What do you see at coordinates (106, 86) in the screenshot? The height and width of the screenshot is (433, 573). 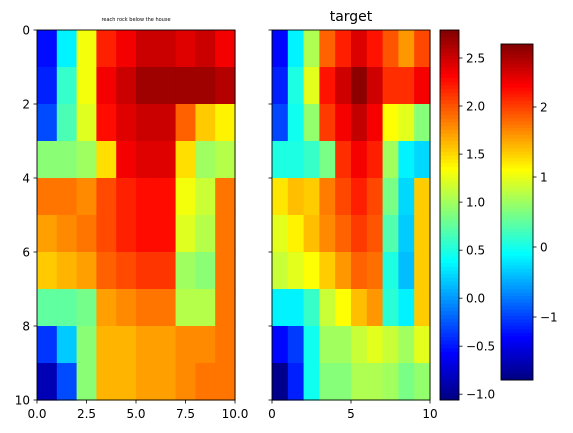 I see `left-heatmap-cell-r1-c3` at bounding box center [106, 86].